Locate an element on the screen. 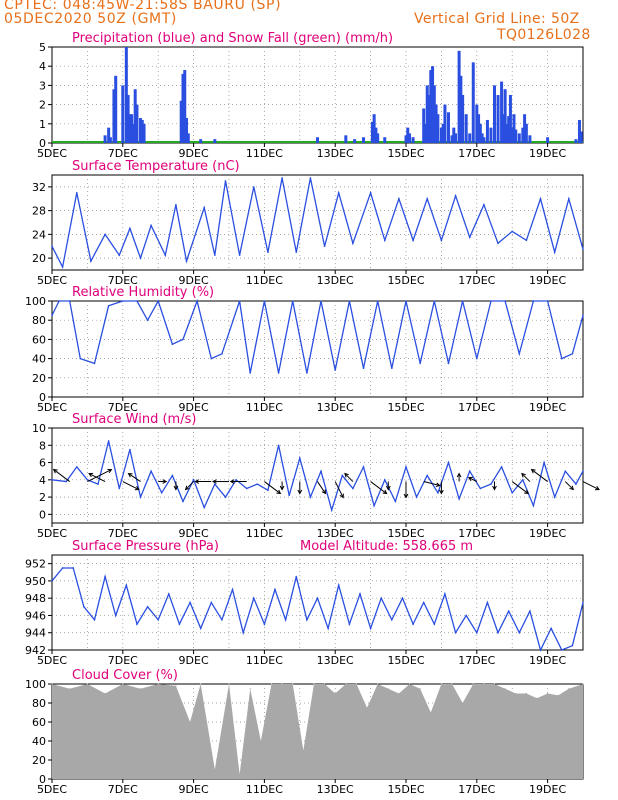  press-xtick-label: 11DEC is located at coordinates (264, 660).